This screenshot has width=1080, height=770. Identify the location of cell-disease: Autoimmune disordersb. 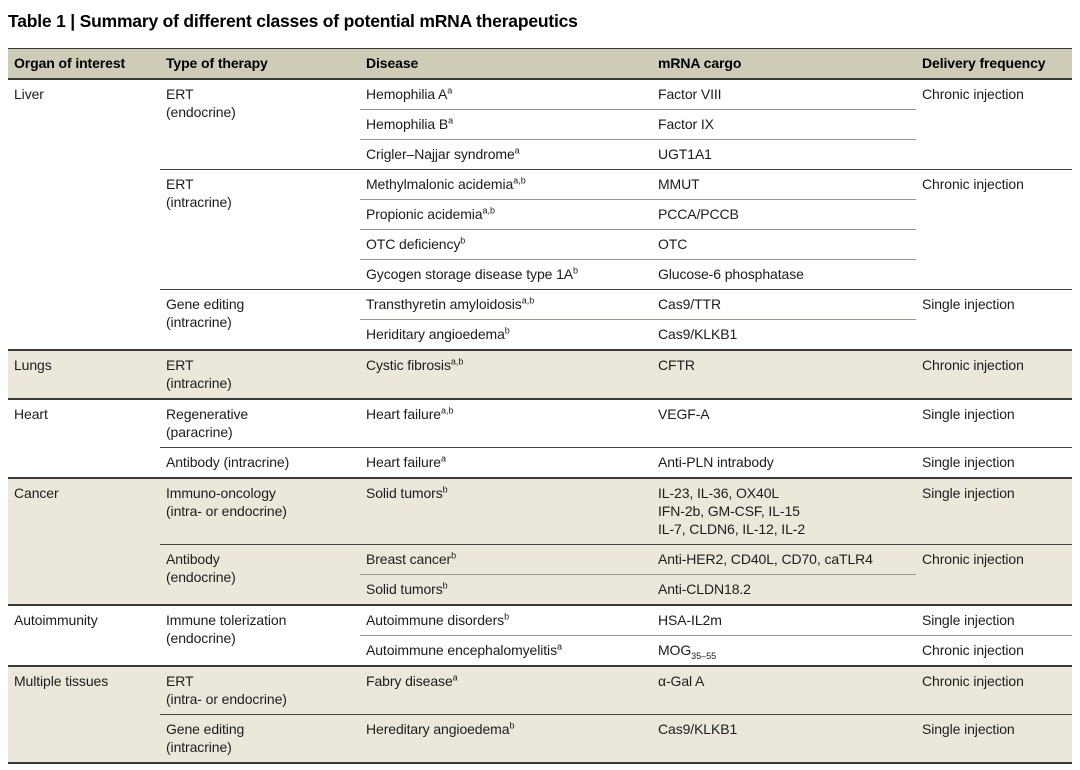
(506, 620).